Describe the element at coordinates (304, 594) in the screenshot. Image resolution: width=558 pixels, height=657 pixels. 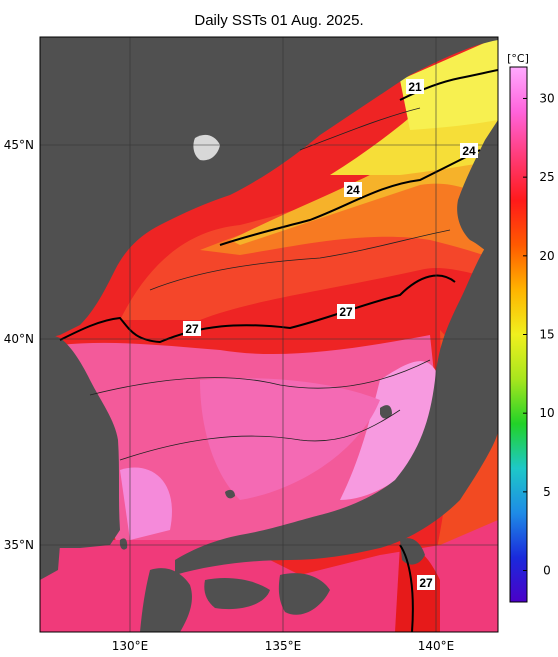
I see `land-kii` at that location.